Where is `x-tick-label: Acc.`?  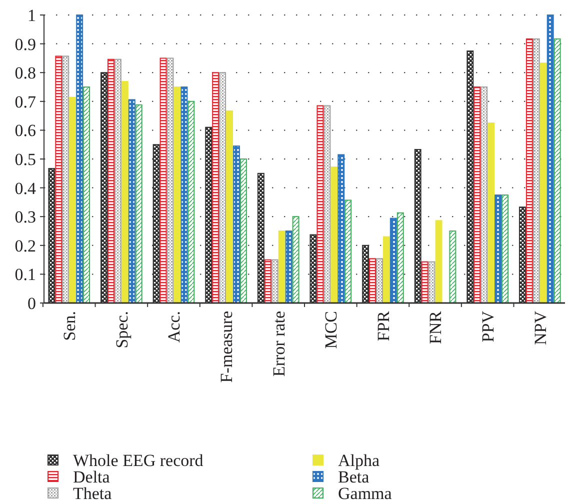 x-tick-label: Acc. is located at coordinates (174, 327).